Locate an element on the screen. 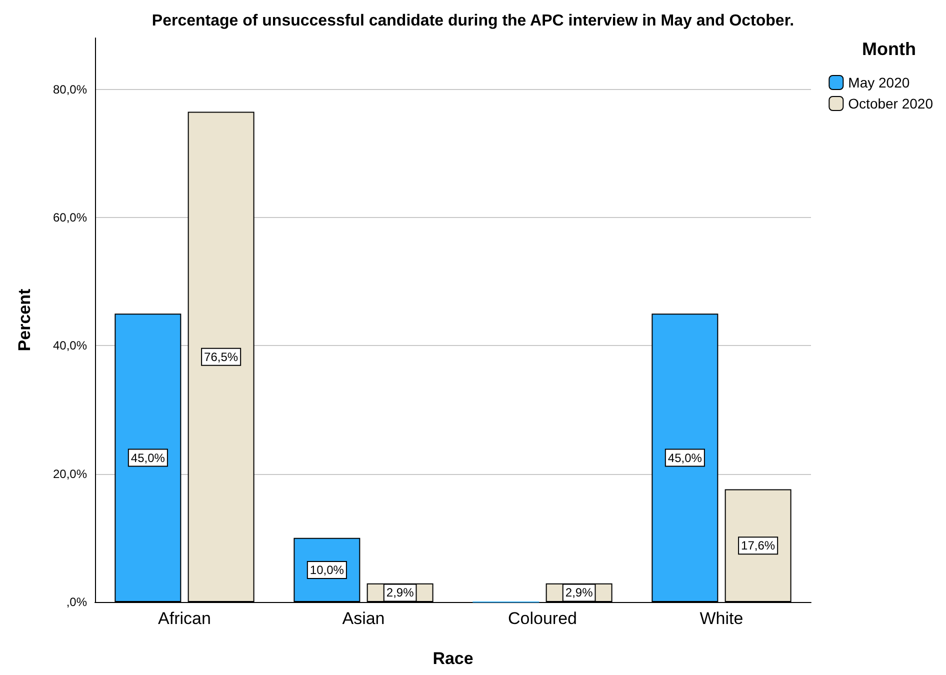 This screenshot has height=675, width=946. y-axis-title: Percent is located at coordinates (24, 320).